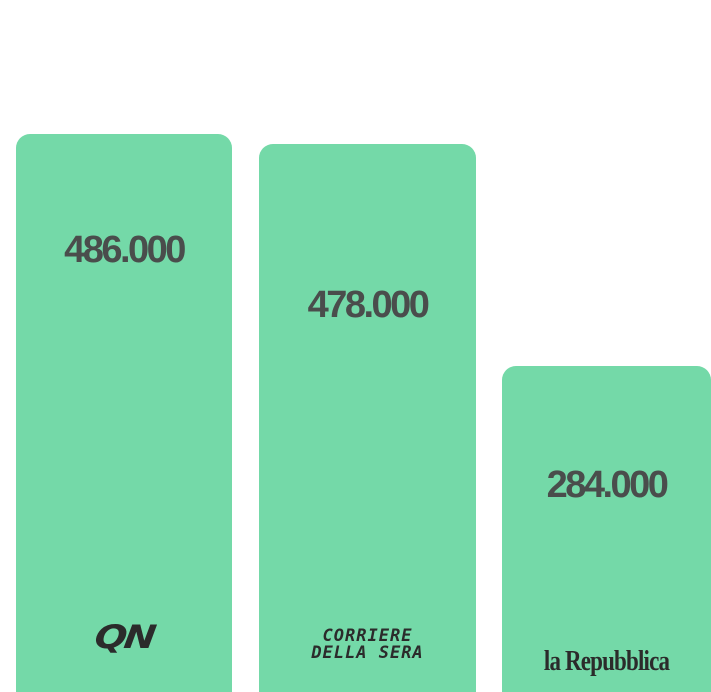  Describe the element at coordinates (606, 529) in the screenshot. I see `bar-la-repubblica: 284.000 la Repubblica` at that location.